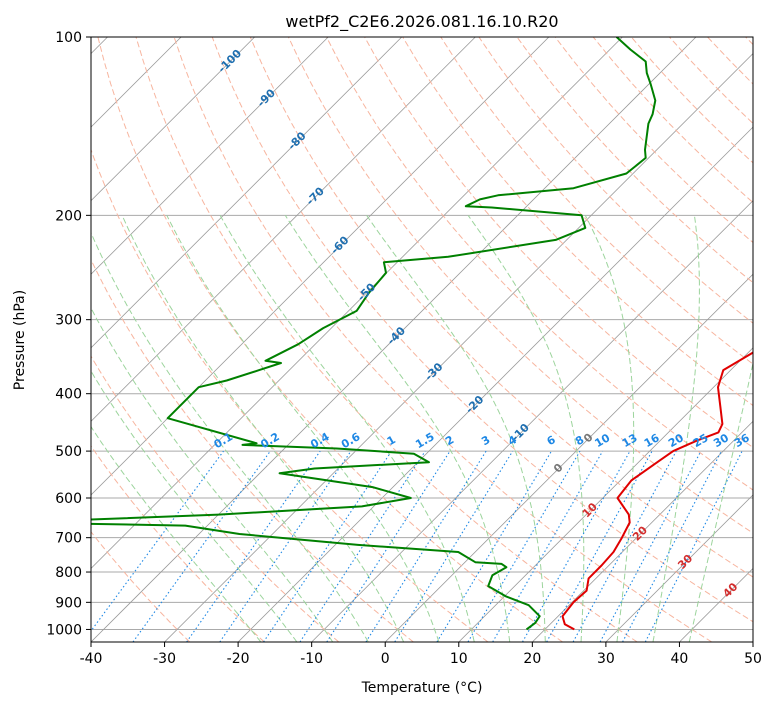 The height and width of the screenshot is (708, 775). I want to click on isotherm-label: -60, so click(339, 244).